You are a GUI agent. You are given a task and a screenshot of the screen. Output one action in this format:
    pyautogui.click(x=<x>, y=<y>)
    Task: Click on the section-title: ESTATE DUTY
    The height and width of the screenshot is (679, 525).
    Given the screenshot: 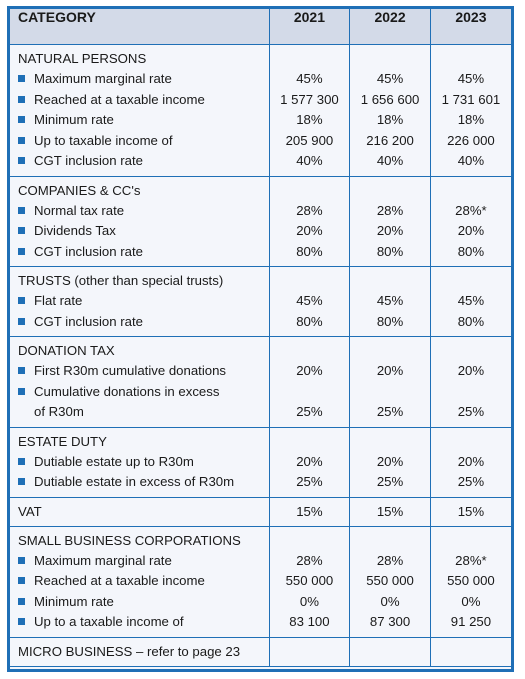 What is the action you would take?
    pyautogui.click(x=62, y=441)
    